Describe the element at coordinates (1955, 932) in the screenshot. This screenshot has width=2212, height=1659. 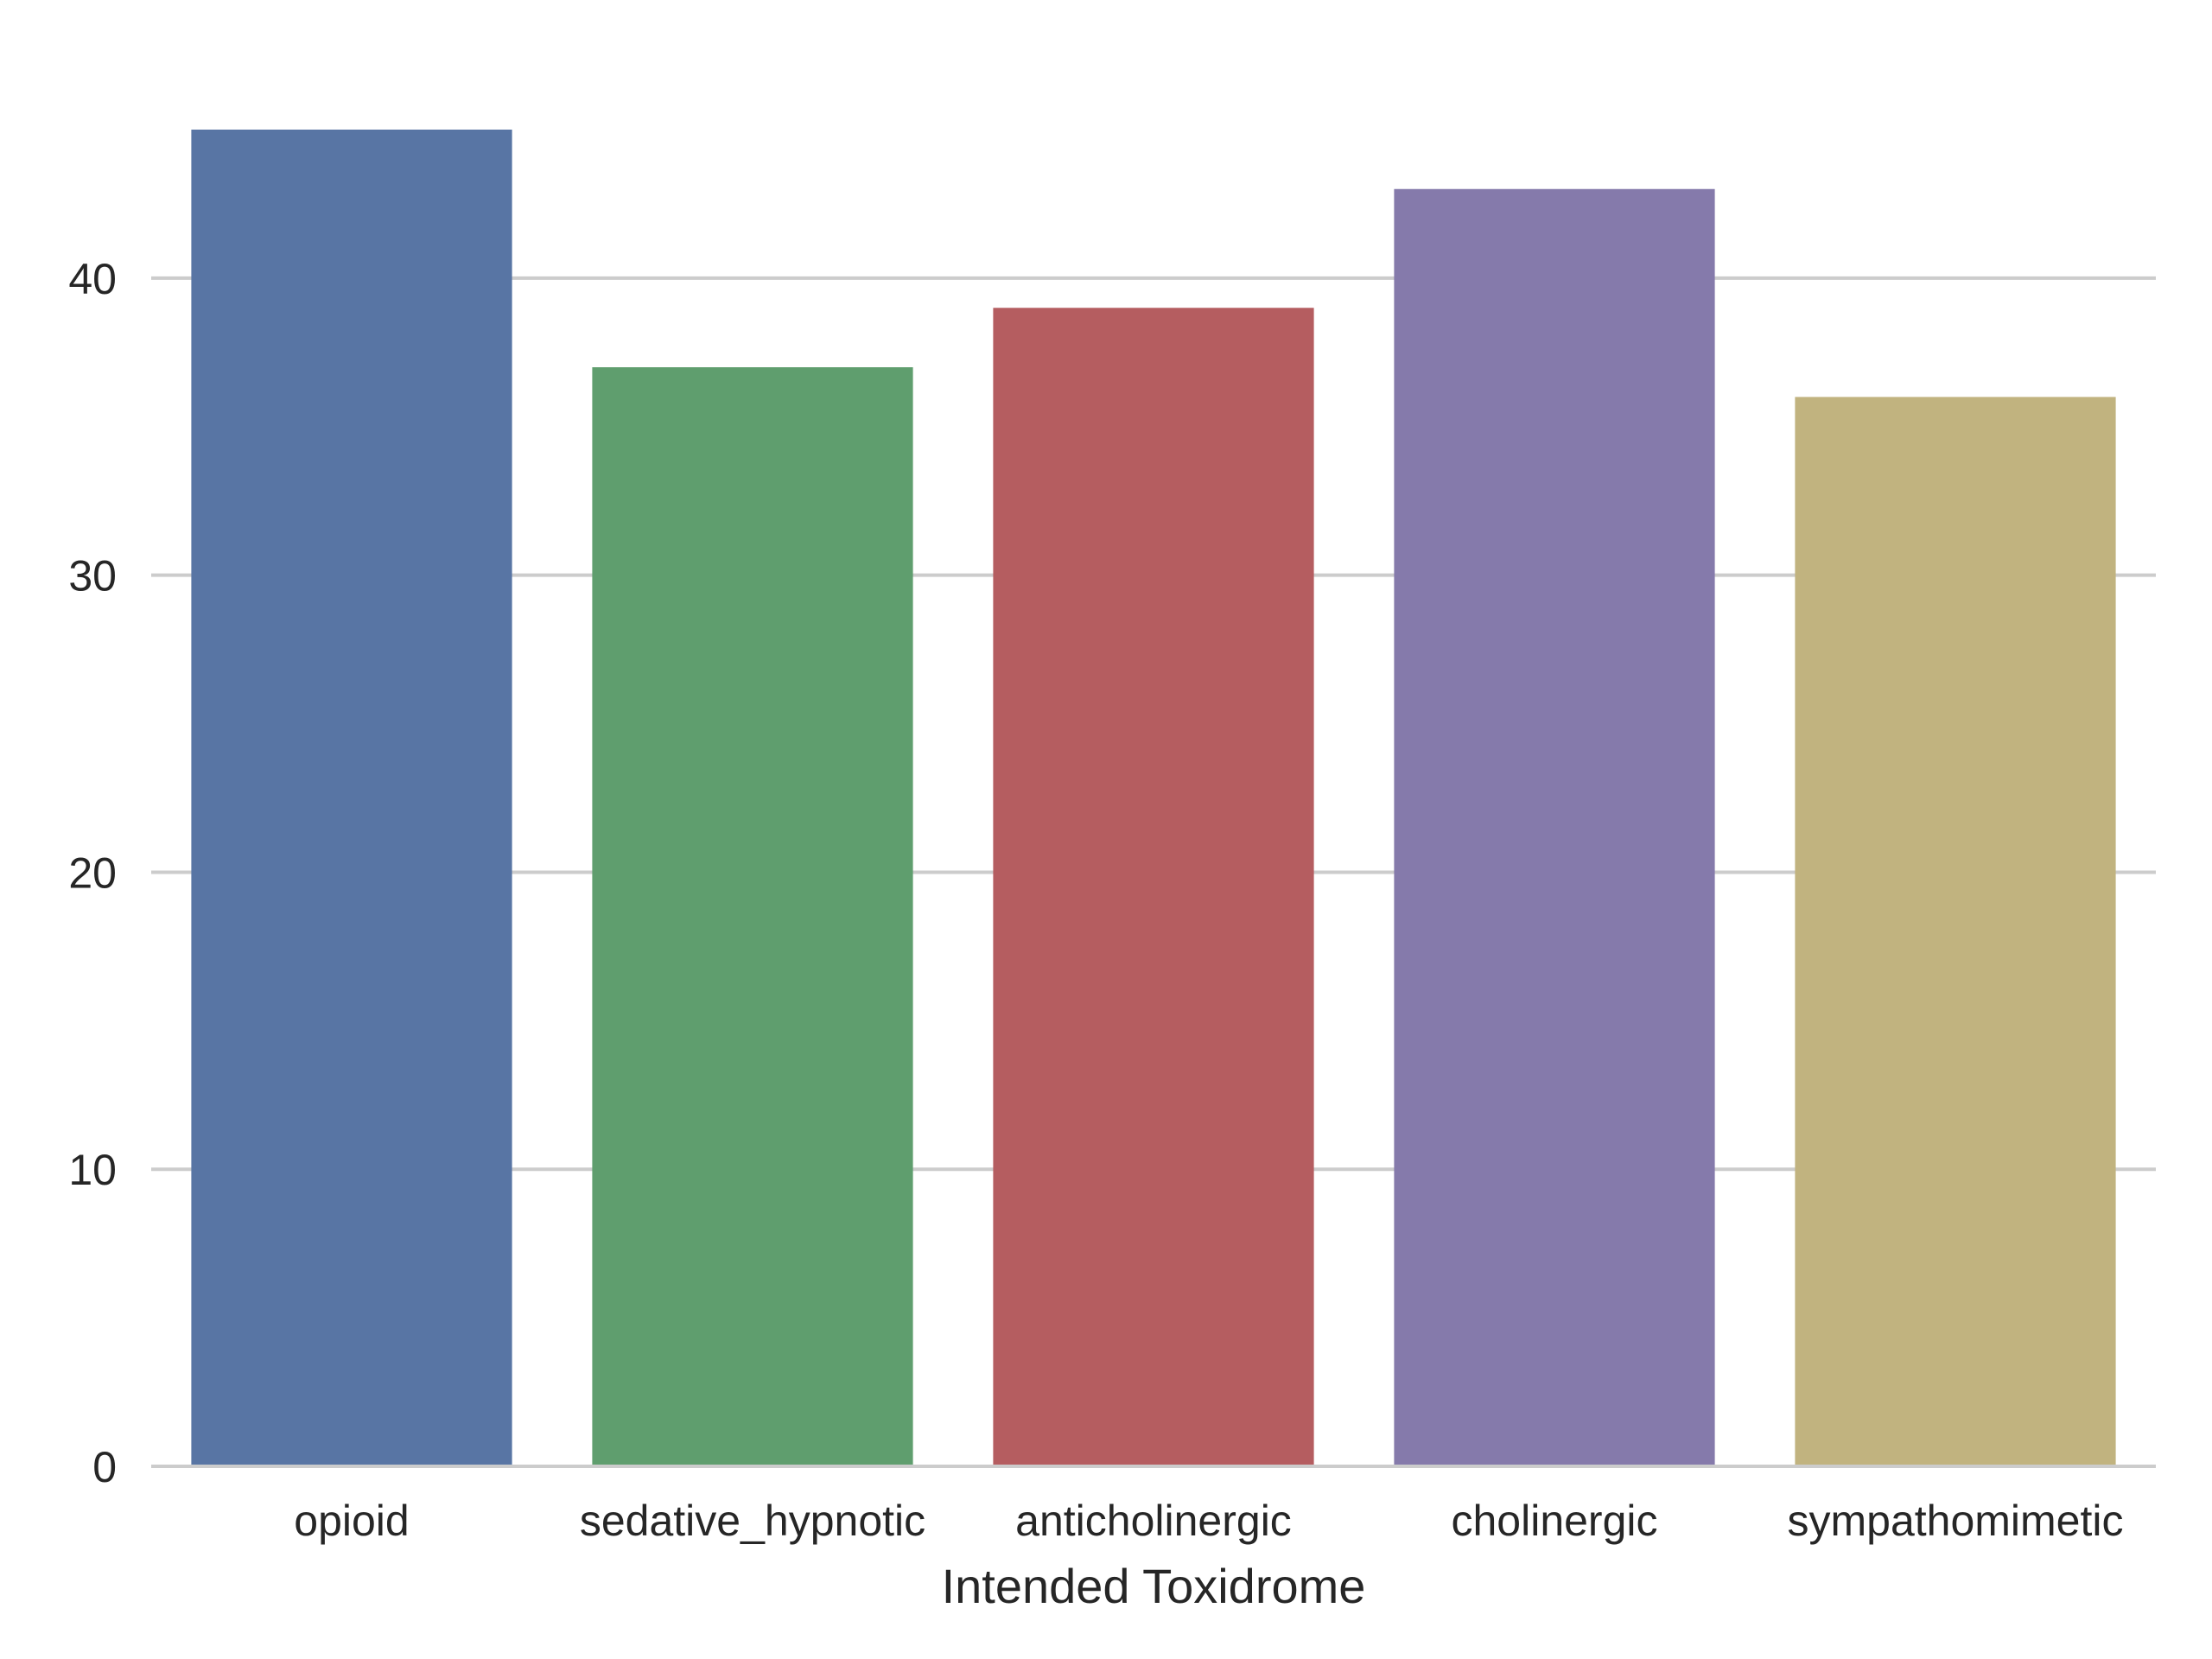
I see `bar-sympathomimetic` at that location.